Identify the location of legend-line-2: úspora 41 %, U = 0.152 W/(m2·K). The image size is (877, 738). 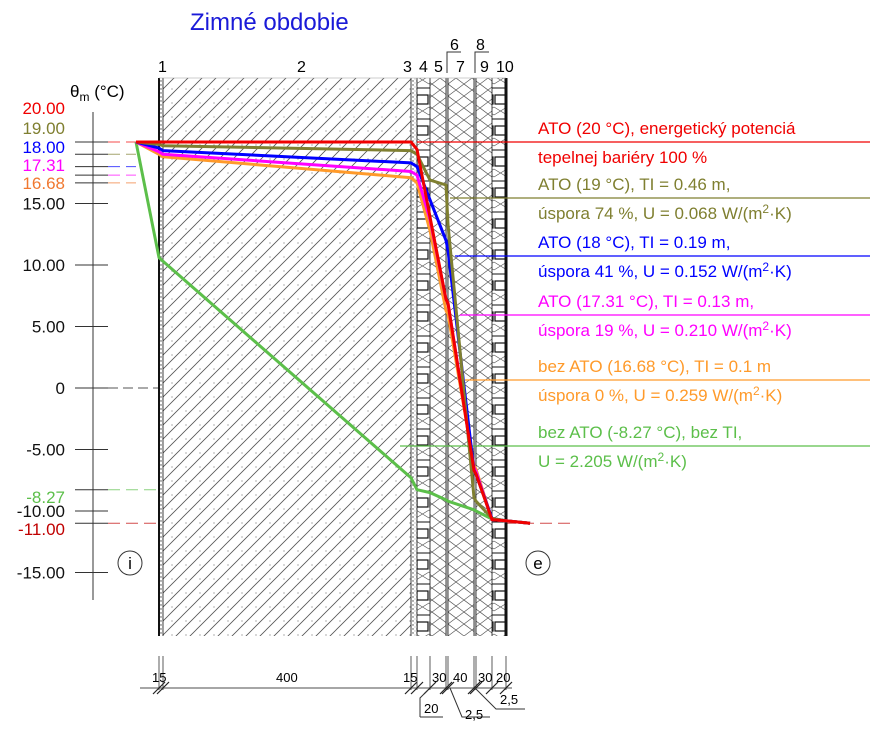
(665, 270).